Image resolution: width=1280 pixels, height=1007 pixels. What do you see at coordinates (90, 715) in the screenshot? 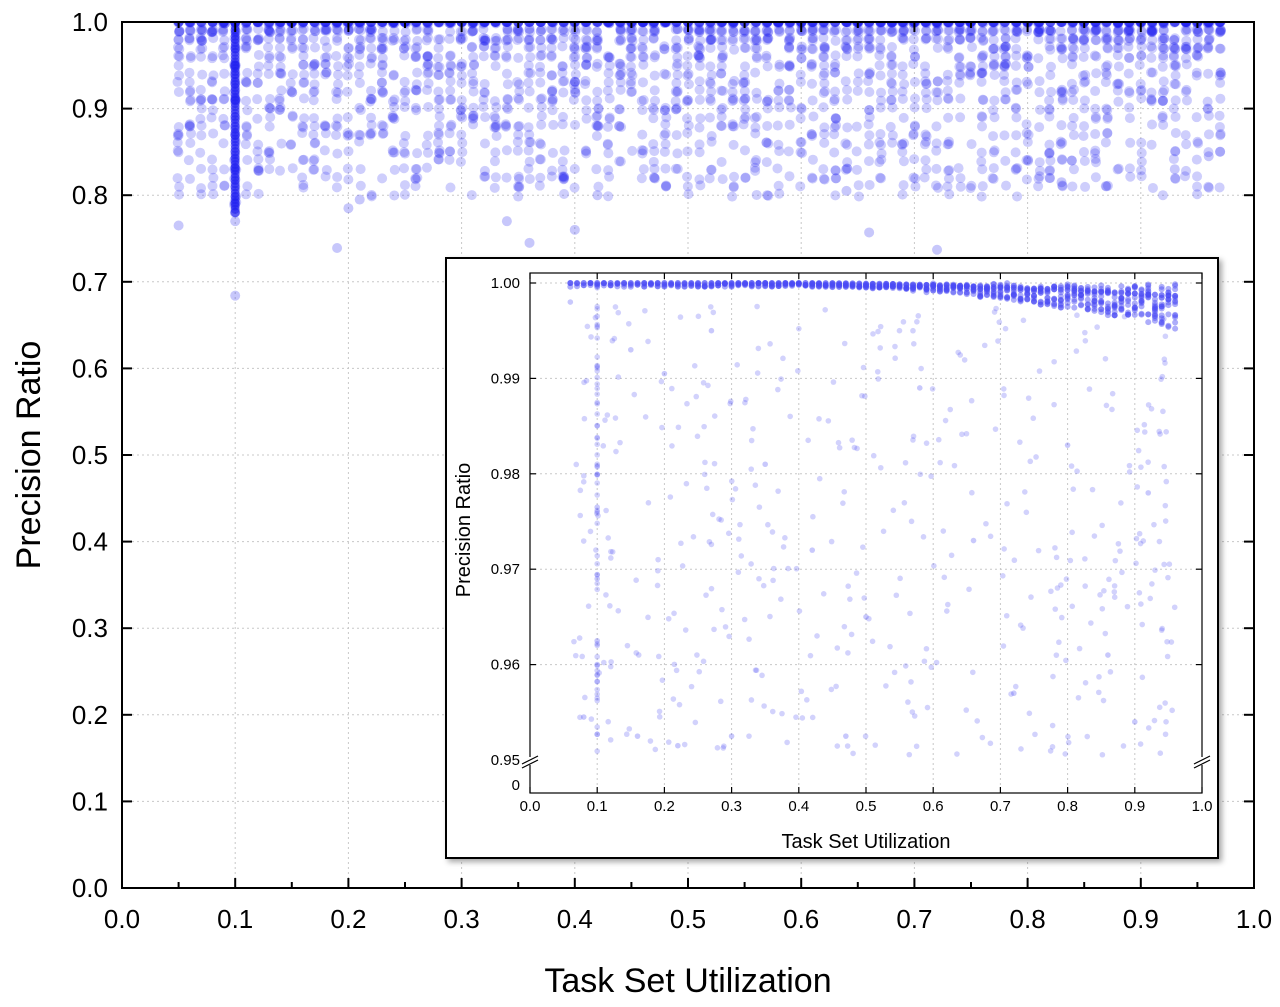
I see `main-y-tick-label: 0.2` at bounding box center [90, 715].